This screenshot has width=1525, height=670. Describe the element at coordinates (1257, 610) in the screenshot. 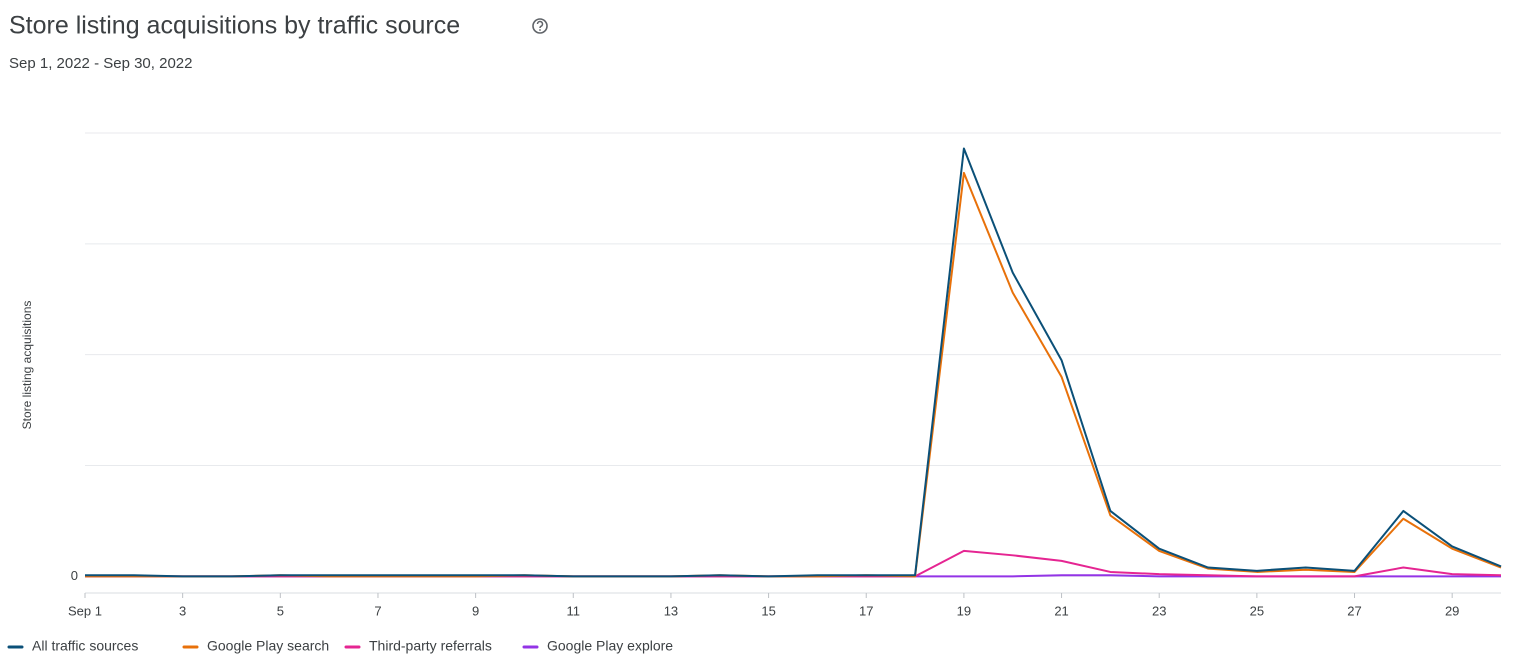

I see `x-tick-label: 25` at that location.